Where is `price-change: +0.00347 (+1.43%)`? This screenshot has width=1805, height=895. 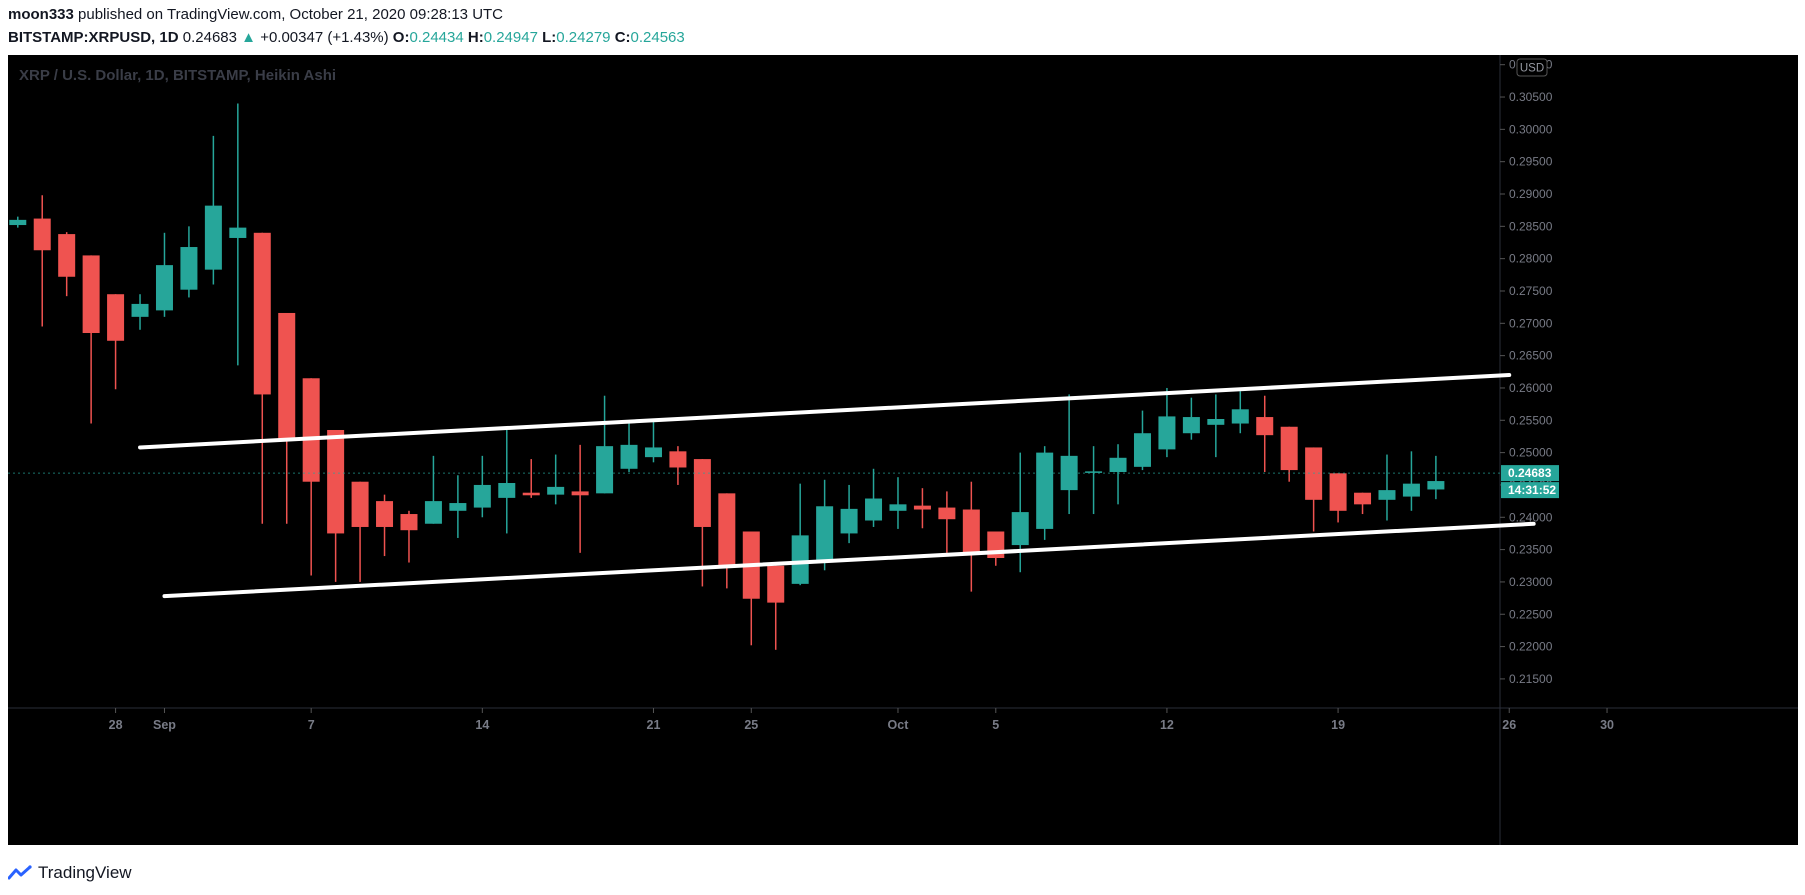 price-change: +0.00347 (+1.43%) is located at coordinates (324, 37).